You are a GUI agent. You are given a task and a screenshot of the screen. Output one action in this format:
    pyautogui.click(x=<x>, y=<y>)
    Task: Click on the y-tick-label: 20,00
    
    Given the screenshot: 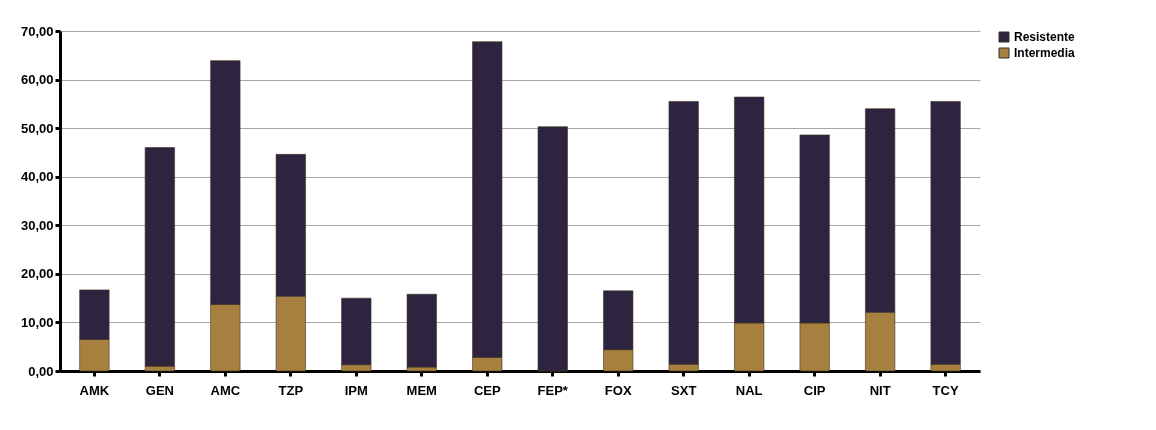 What is the action you would take?
    pyautogui.click(x=37, y=274)
    